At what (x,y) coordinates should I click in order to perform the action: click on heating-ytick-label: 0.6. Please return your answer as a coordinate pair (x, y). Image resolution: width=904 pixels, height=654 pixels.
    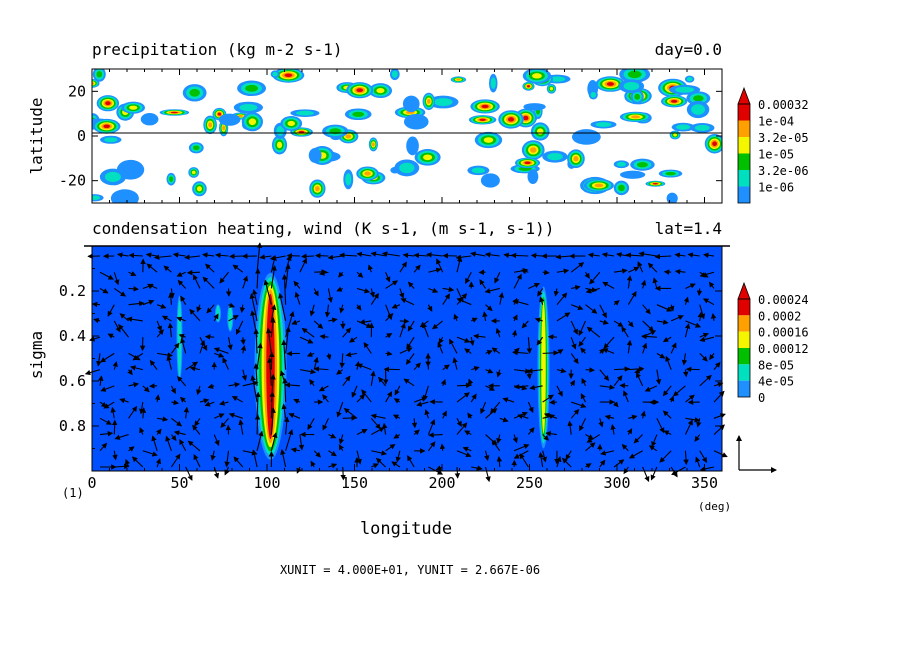
    Looking at the image, I should click on (72, 381).